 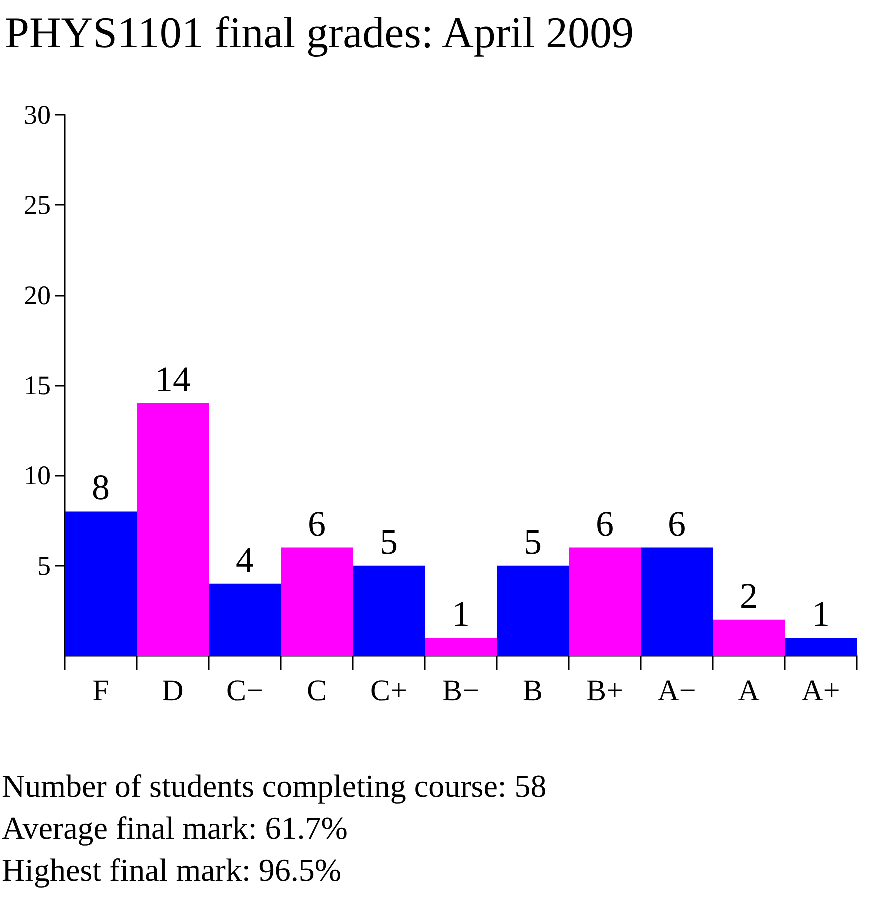 I want to click on x-tick-label: A, so click(x=749, y=691).